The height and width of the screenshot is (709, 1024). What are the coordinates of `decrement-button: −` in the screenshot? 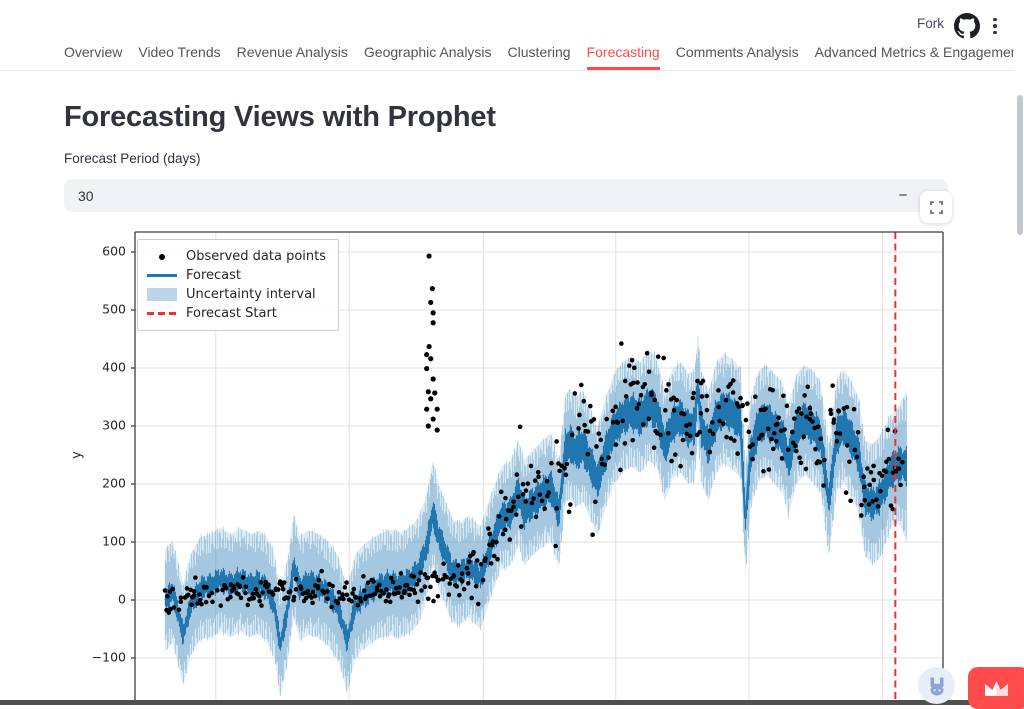 It's located at (903, 195).